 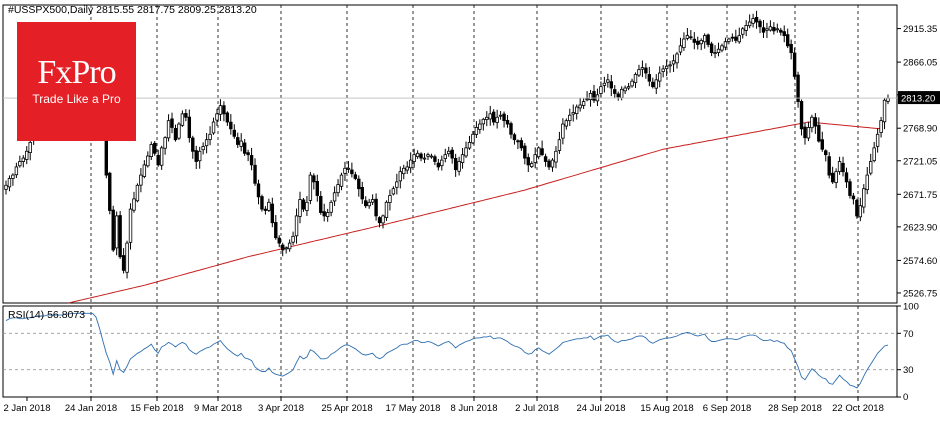 I want to click on date-tick-label: 28 Sep 2018, so click(x=795, y=408).